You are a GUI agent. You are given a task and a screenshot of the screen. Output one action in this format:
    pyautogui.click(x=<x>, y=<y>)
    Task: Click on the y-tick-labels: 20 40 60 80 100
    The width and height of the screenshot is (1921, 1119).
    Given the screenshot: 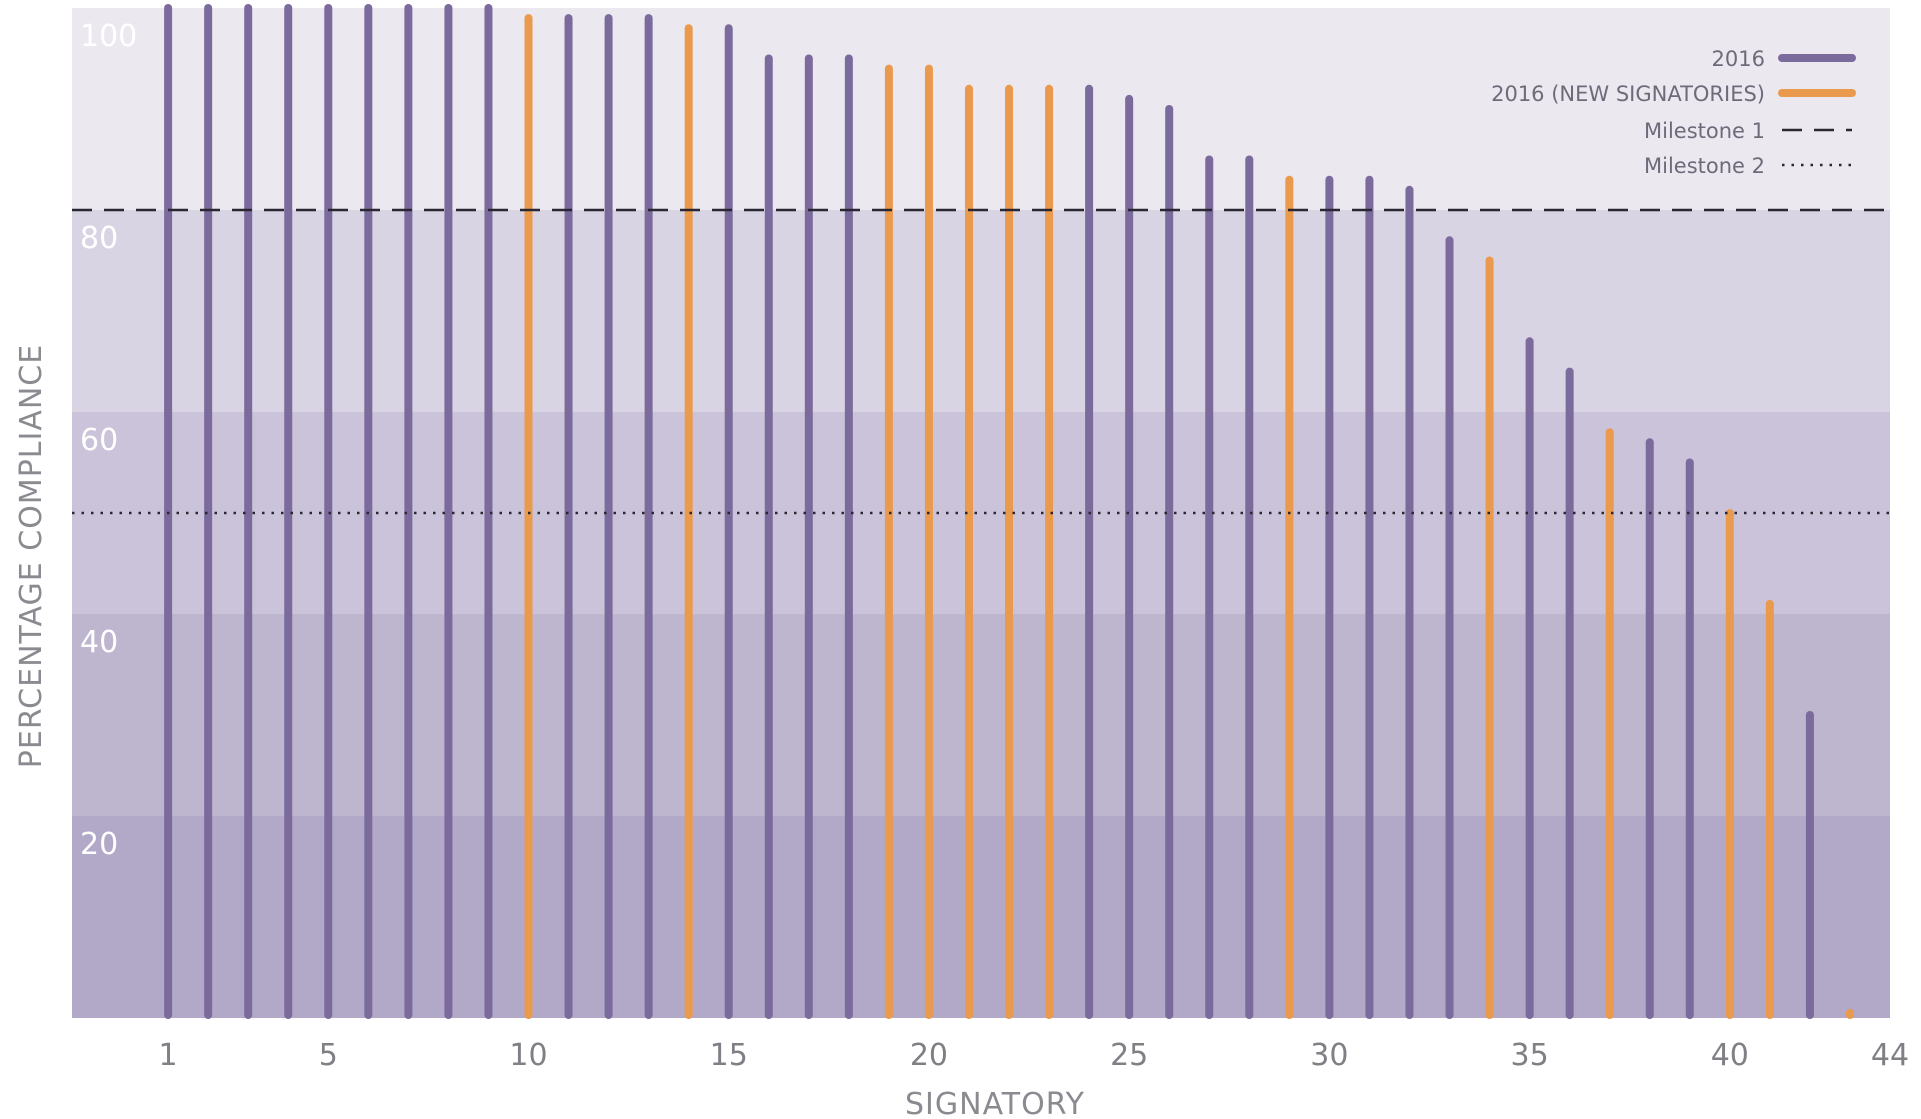 What is the action you would take?
    pyautogui.click(x=108, y=440)
    